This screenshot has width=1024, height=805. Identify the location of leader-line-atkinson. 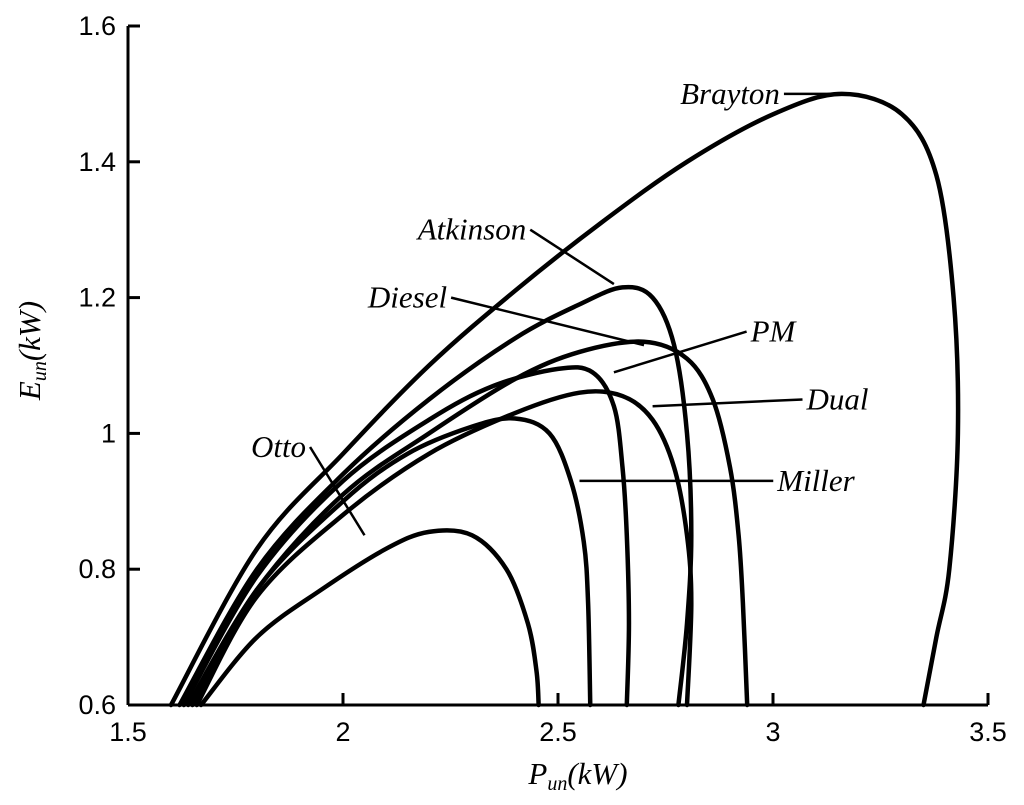
(572, 257).